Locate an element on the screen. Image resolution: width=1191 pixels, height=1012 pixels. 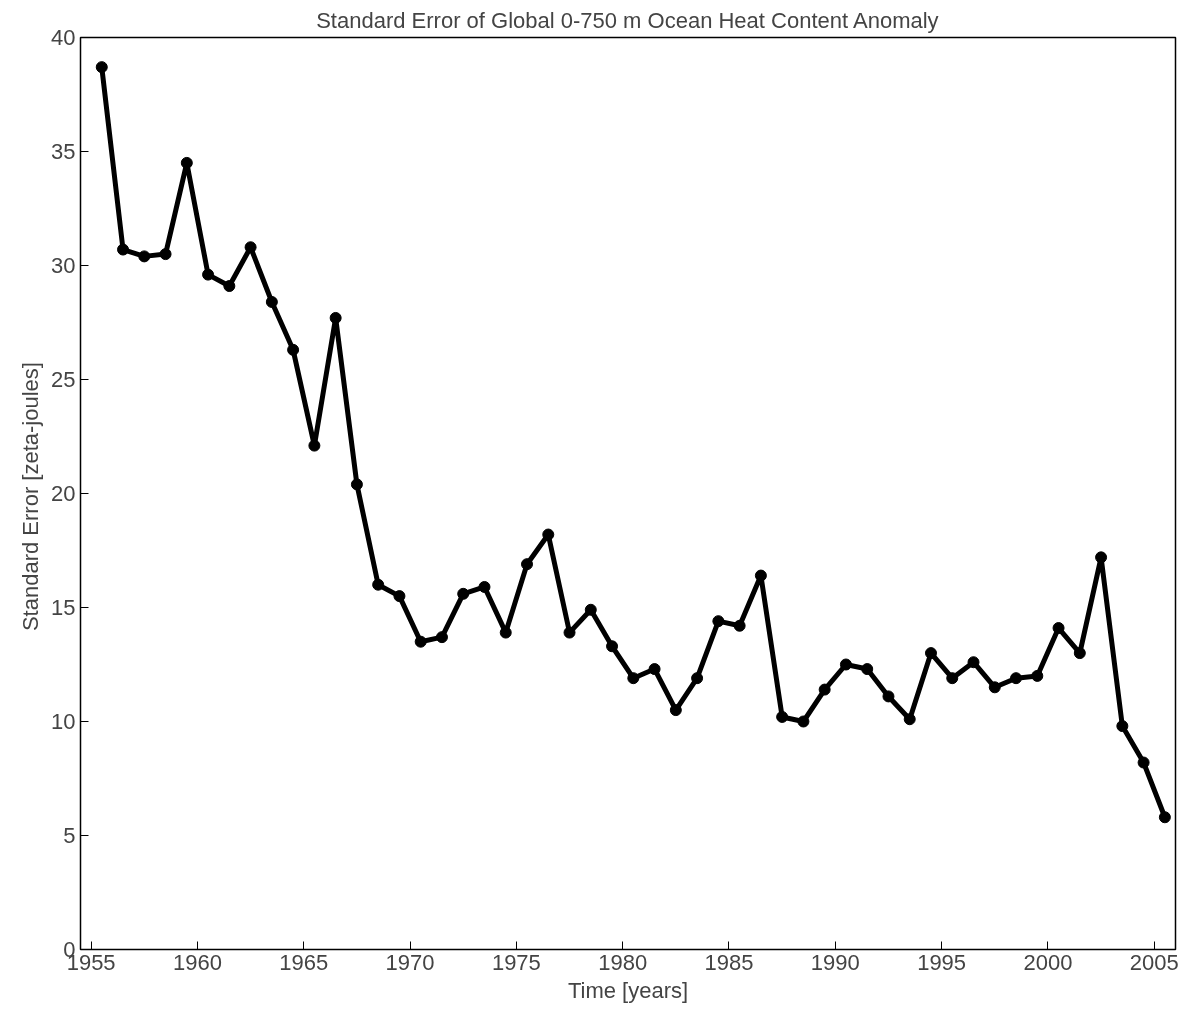
y-tick-label: 30 is located at coordinates (63, 265).